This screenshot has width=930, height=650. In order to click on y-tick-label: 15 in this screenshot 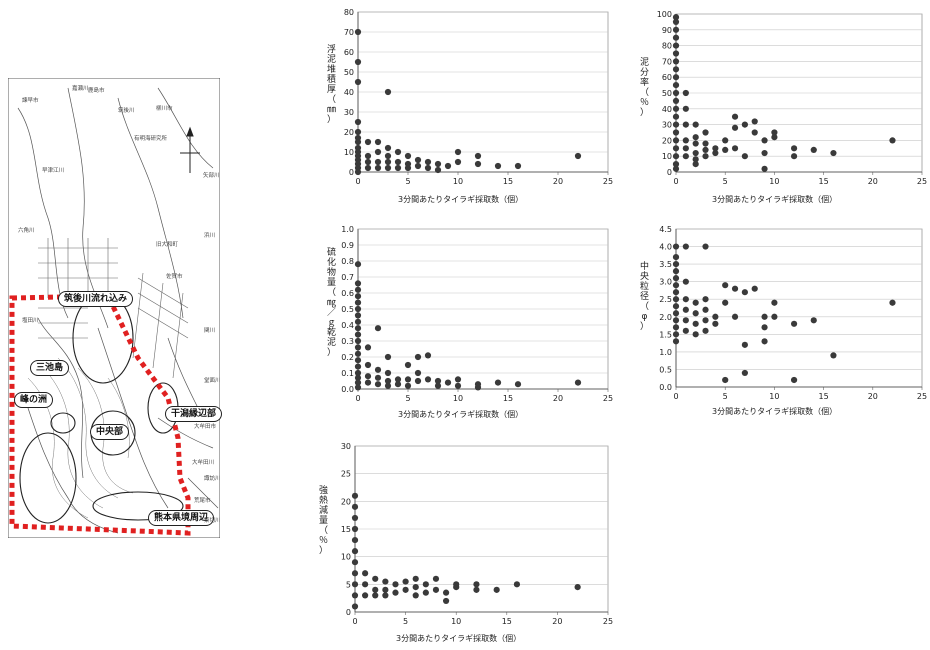, I will do `click(346, 529)`.